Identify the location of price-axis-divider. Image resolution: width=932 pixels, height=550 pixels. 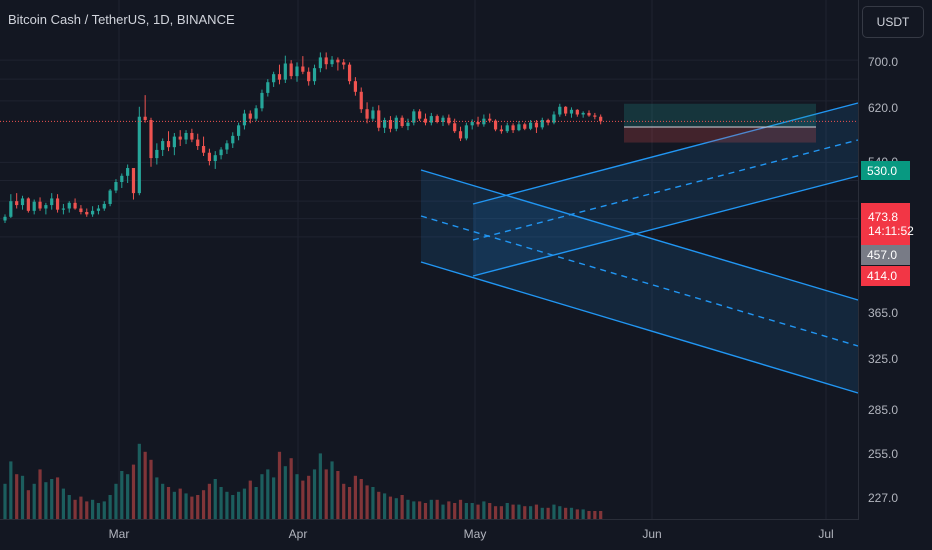
(858, 260).